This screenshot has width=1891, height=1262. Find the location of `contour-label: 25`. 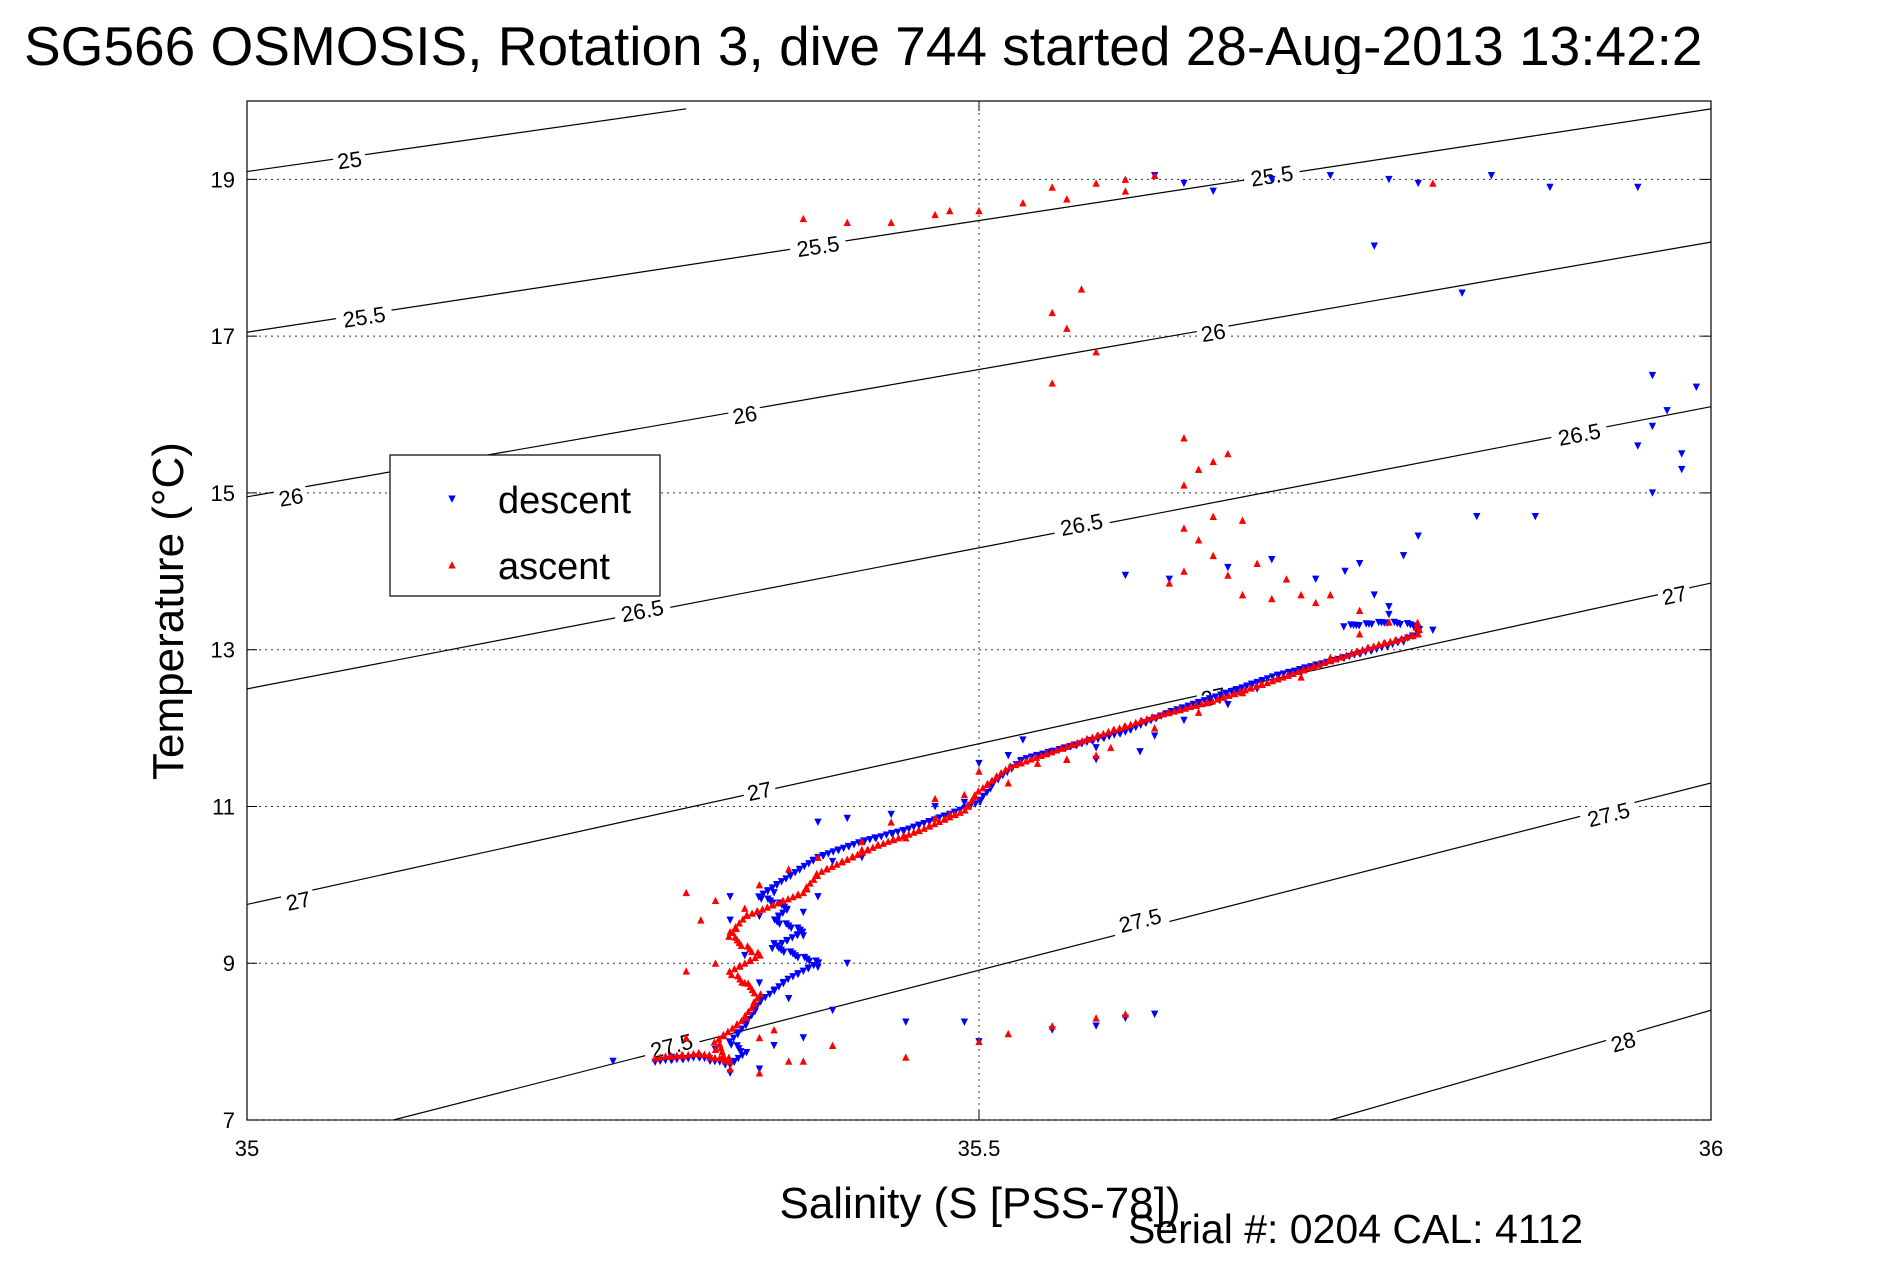

contour-label: 25 is located at coordinates (350, 160).